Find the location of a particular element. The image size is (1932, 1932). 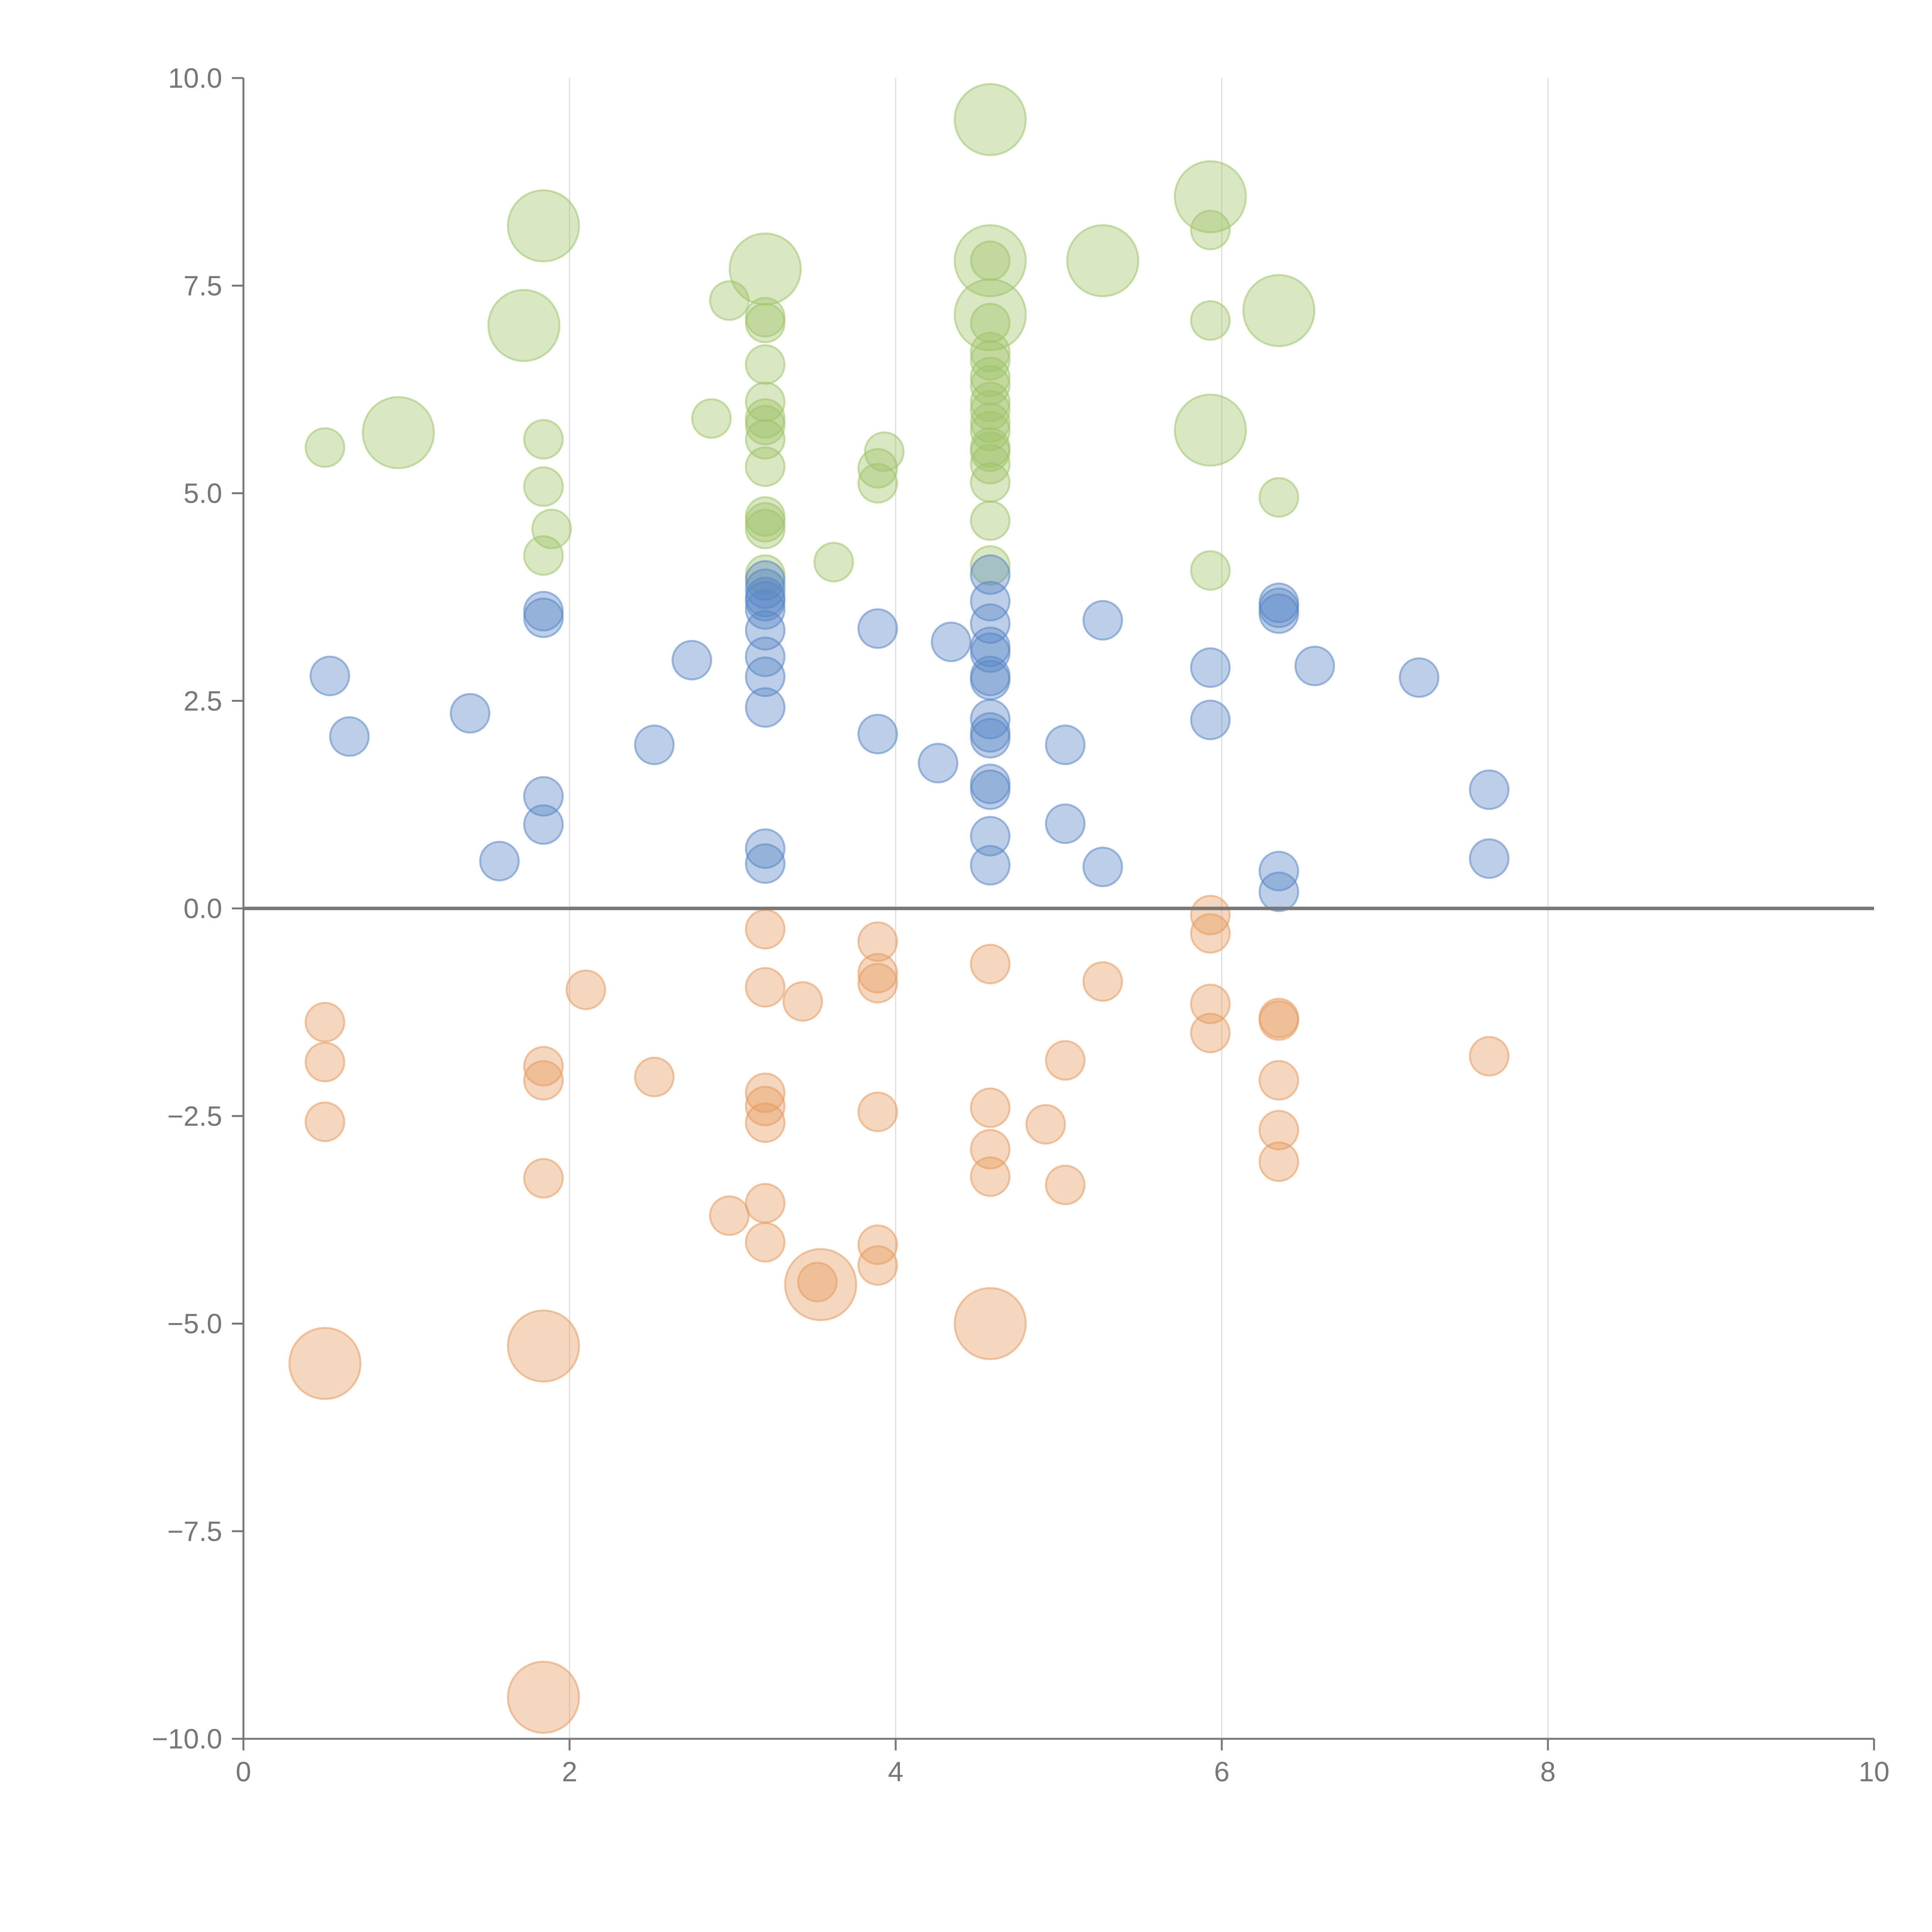

x-tick-label: 4 is located at coordinates (896, 1772).